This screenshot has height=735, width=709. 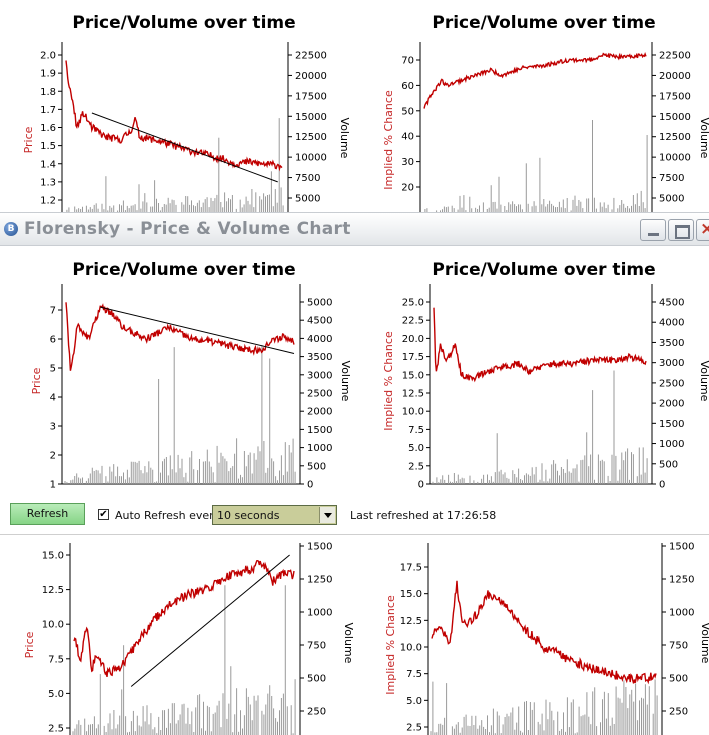 What do you see at coordinates (316, 646) in the screenshot?
I see `volume-tick-label: 750` at bounding box center [316, 646].